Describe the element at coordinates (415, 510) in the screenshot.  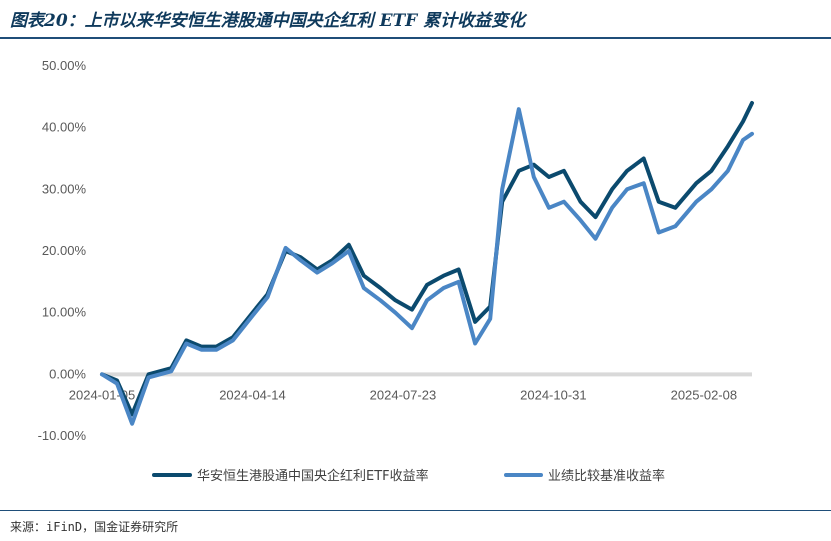
I see `footer-rule` at that location.